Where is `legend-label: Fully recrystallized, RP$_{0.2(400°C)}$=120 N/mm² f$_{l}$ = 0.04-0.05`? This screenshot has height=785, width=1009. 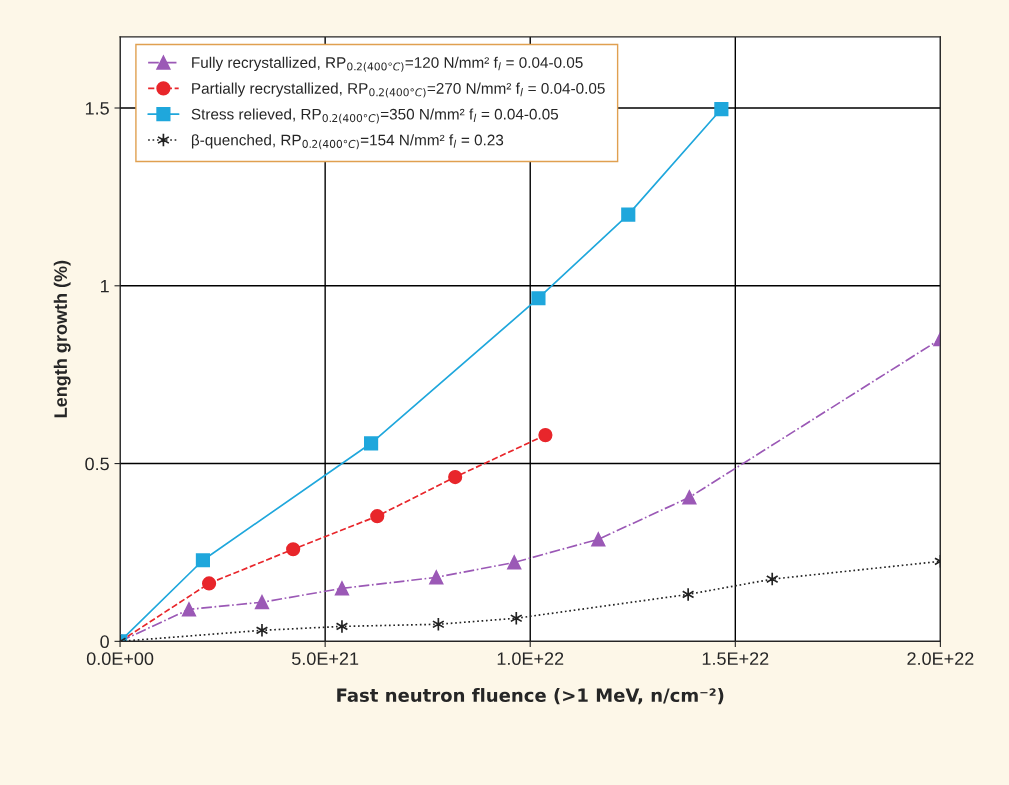
legend-label: Fully recrystallized, RP$_{0.2(400°C)}$=120 N/mm² f$_{l}$ = 0.04-0.05 is located at coordinates (387, 64).